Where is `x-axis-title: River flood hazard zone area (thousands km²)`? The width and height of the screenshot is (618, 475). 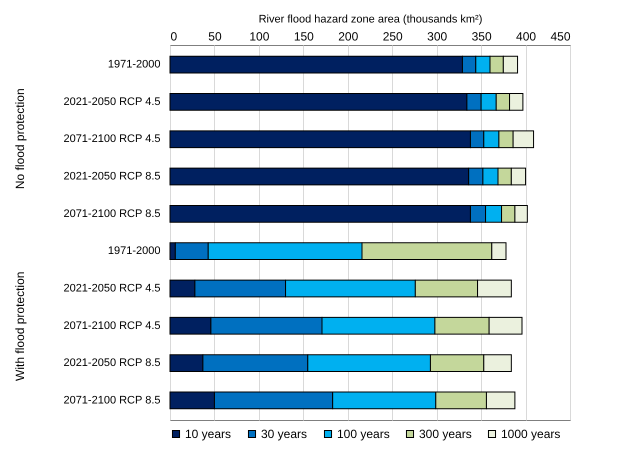
x-axis-title: River flood hazard zone area (thousands km²) is located at coordinates (370, 20).